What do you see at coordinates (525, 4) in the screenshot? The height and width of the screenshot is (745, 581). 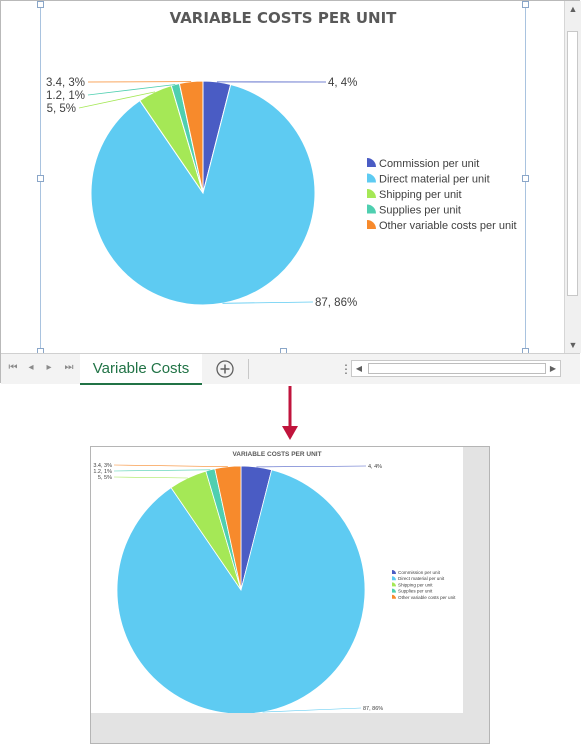 I see `resize-handle-top-right` at bounding box center [525, 4].